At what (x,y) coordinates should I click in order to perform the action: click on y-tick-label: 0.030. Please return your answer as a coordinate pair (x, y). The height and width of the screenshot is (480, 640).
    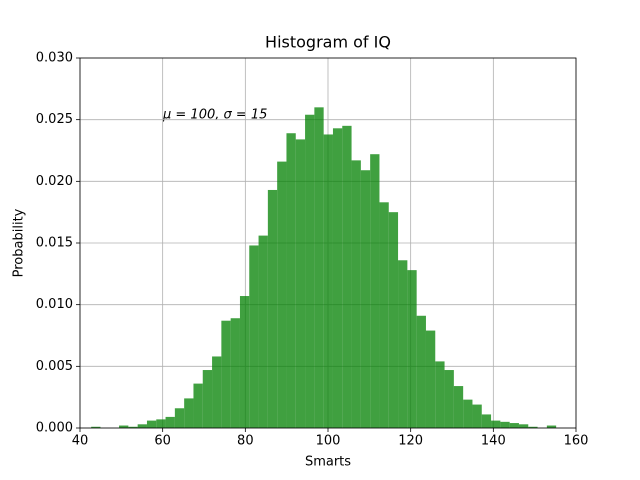
    Looking at the image, I should click on (54, 58).